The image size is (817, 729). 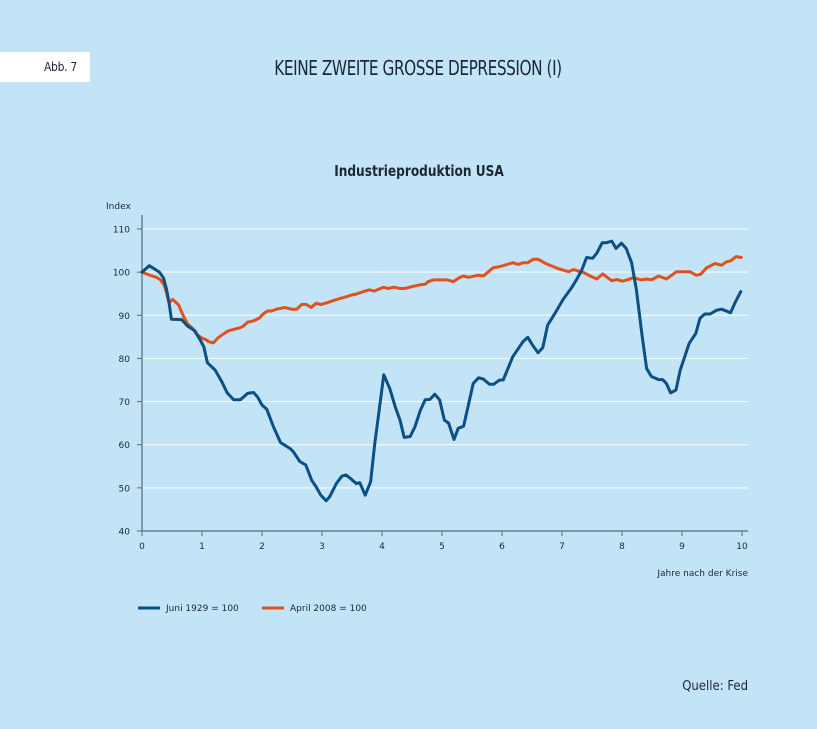 I want to click on x-tick-label: 3, so click(x=322, y=547).